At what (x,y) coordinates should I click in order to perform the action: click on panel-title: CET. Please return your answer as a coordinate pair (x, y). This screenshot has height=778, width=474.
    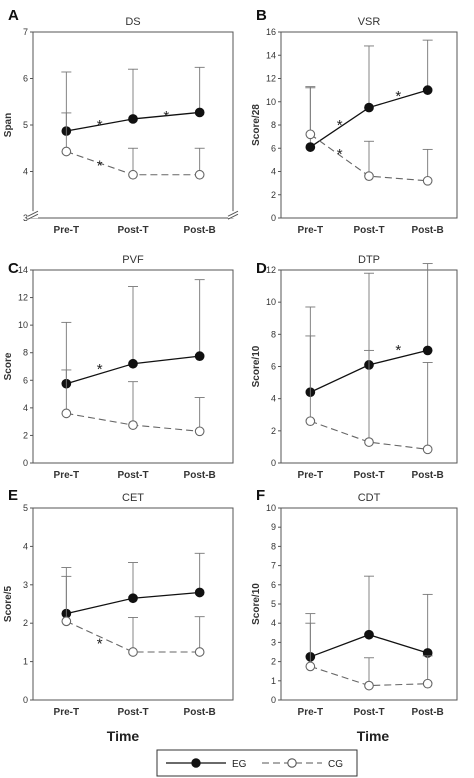
    Looking at the image, I should click on (133, 498).